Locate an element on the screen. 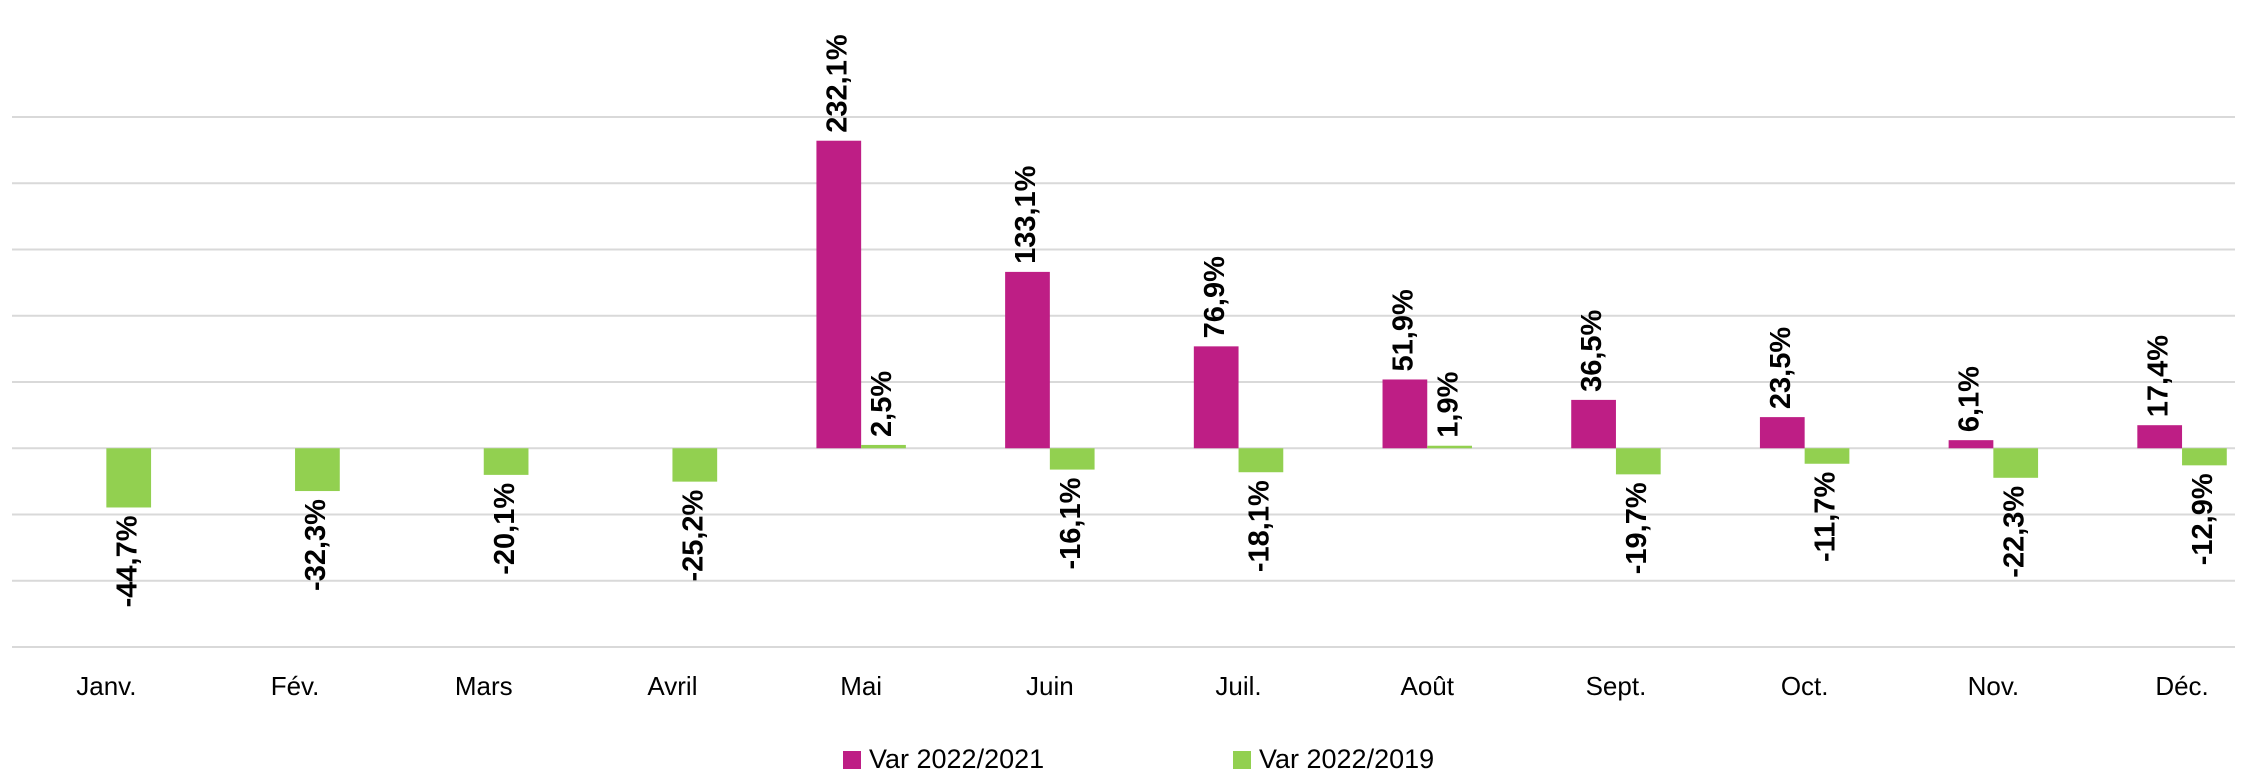  data-label: 17,4% is located at coordinates (2158, 376).